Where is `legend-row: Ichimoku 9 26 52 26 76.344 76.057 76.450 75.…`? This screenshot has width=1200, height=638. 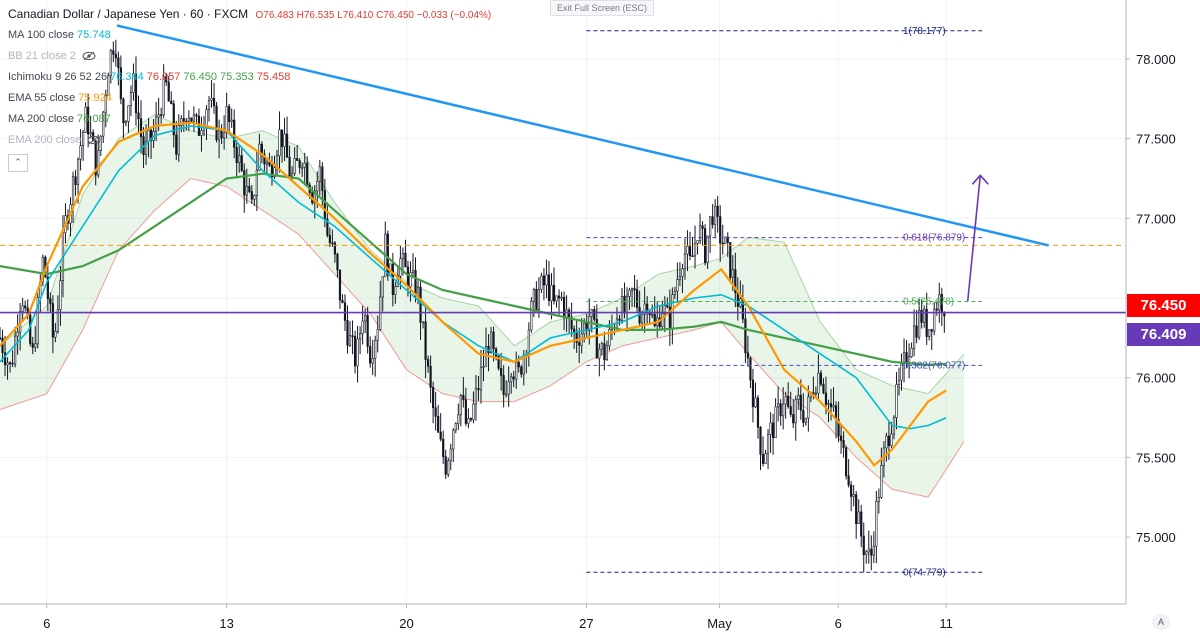 legend-row: Ichimoku 9 26 52 26 76.344 76.057 76.450 75.… is located at coordinates (249, 77).